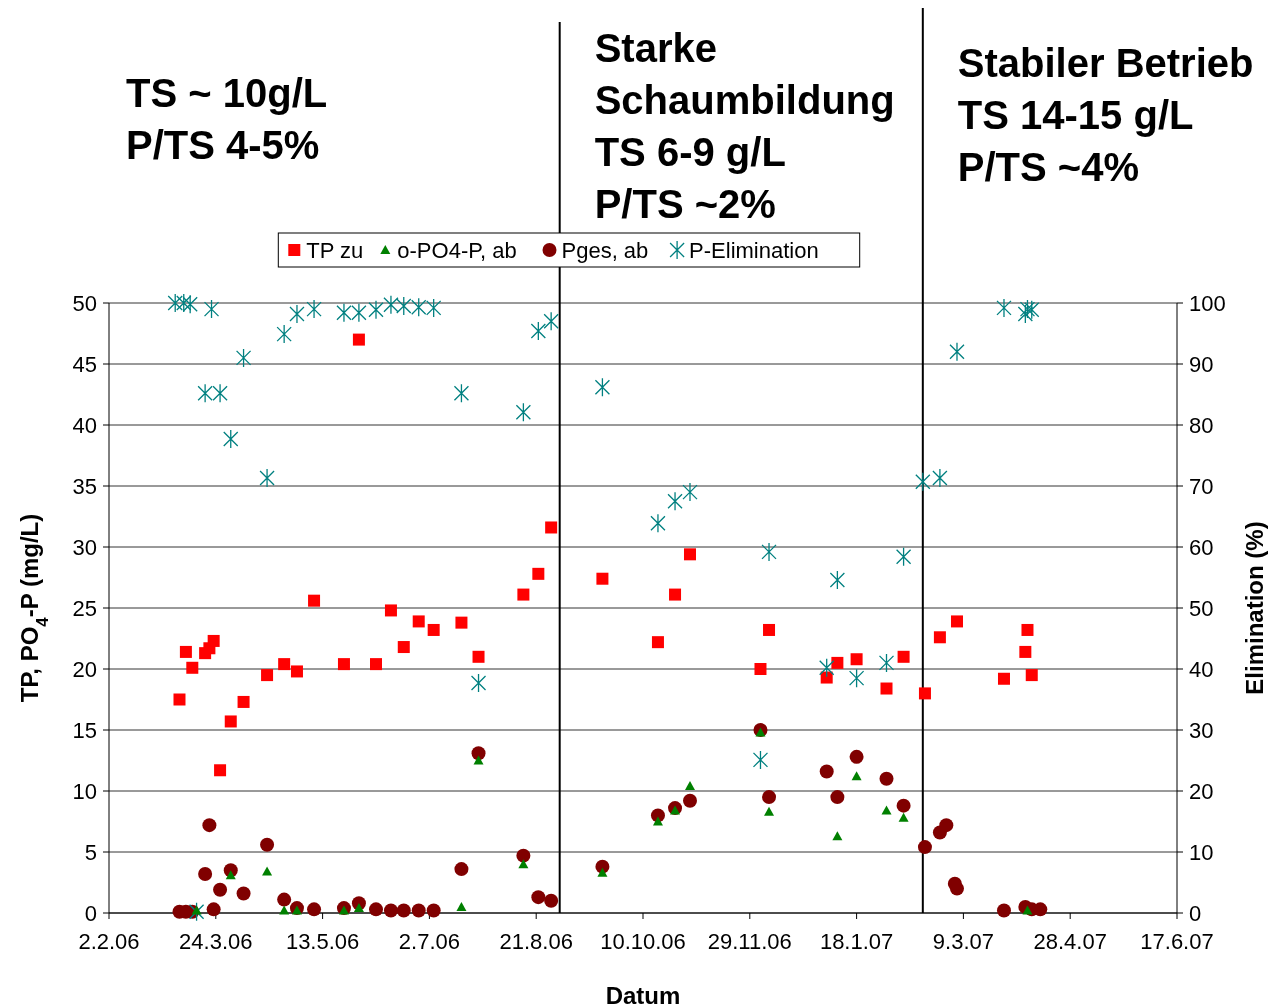 This screenshot has height=1008, width=1285. Describe the element at coordinates (1201, 486) in the screenshot. I see `y2-tick-label: 70` at that location.